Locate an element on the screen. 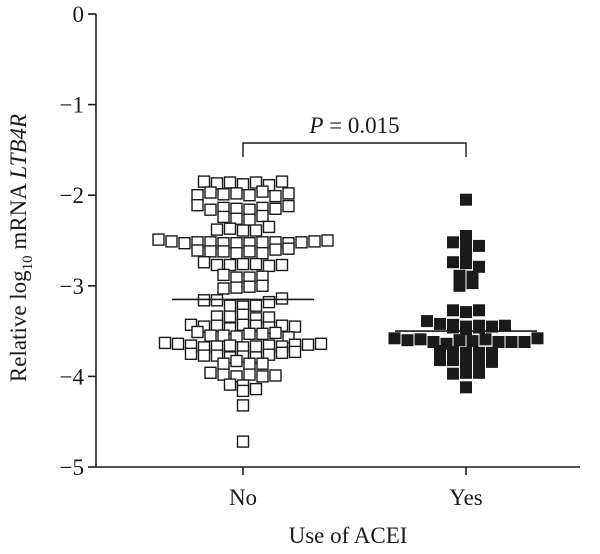 The height and width of the screenshot is (554, 600). y-axis-label-gene: LTB4R is located at coordinates (18, 147).